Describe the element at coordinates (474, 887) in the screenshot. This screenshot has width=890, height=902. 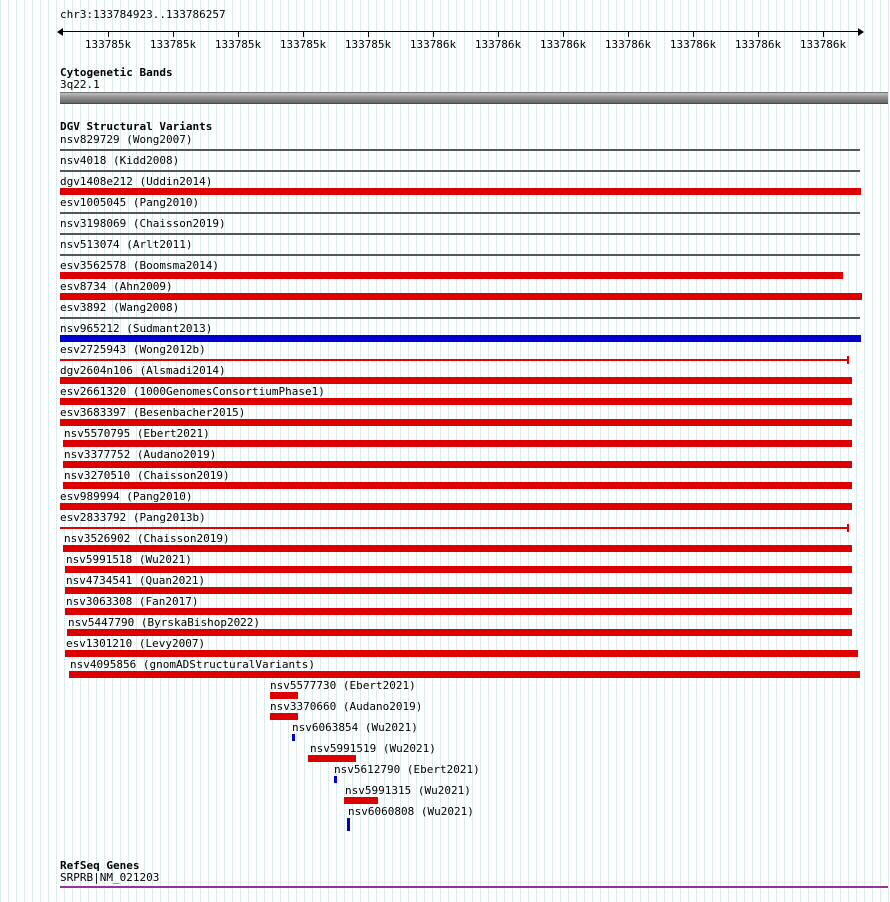
I see `refseq-gene-glyph` at that location.